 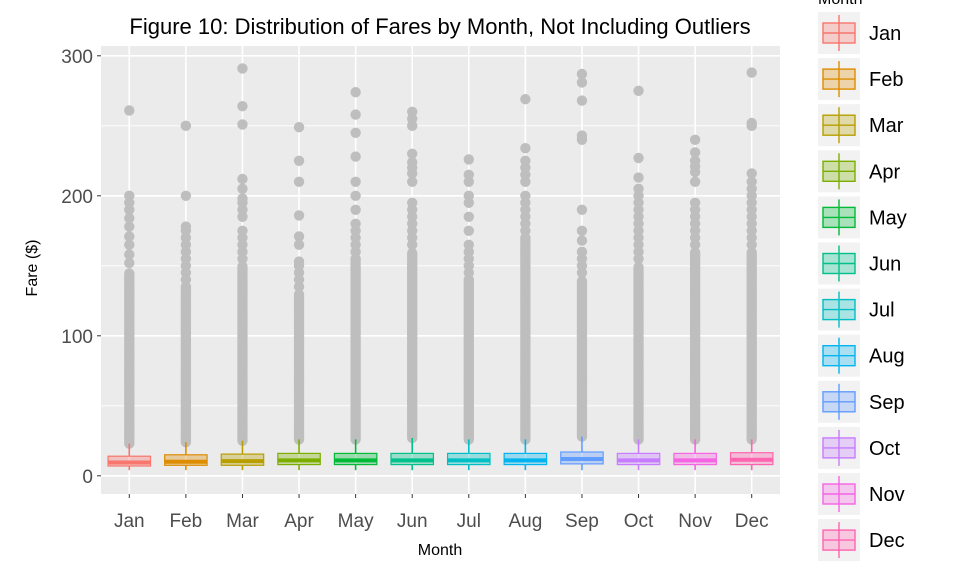 What do you see at coordinates (887, 495) in the screenshot?
I see `legend-label: Nov` at bounding box center [887, 495].